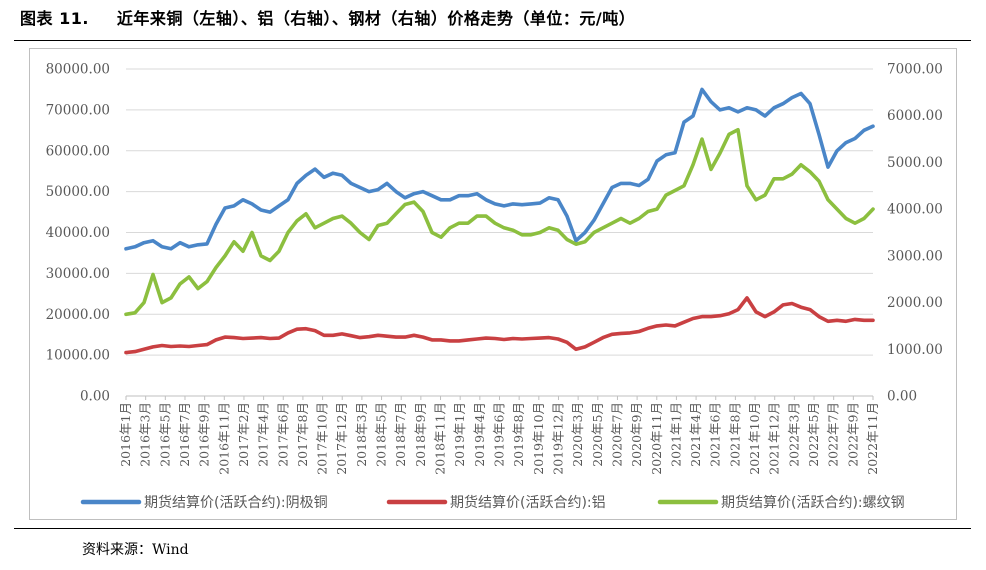 Image resolution: width=986 pixels, height=570 pixels. I want to click on x-tick-label: 2017年4月, so click(263, 434).